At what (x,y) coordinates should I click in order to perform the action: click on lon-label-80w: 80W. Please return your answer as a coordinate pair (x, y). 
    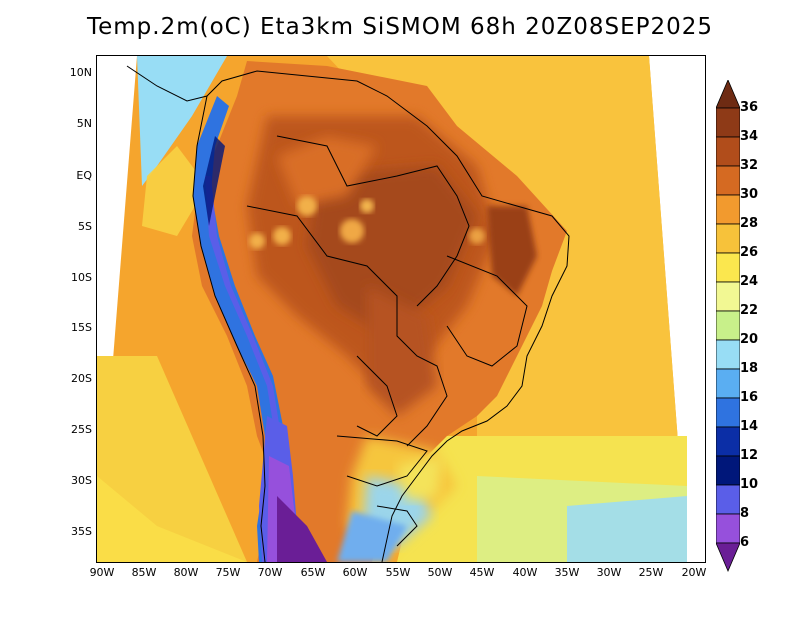
    Looking at the image, I should click on (186, 572).